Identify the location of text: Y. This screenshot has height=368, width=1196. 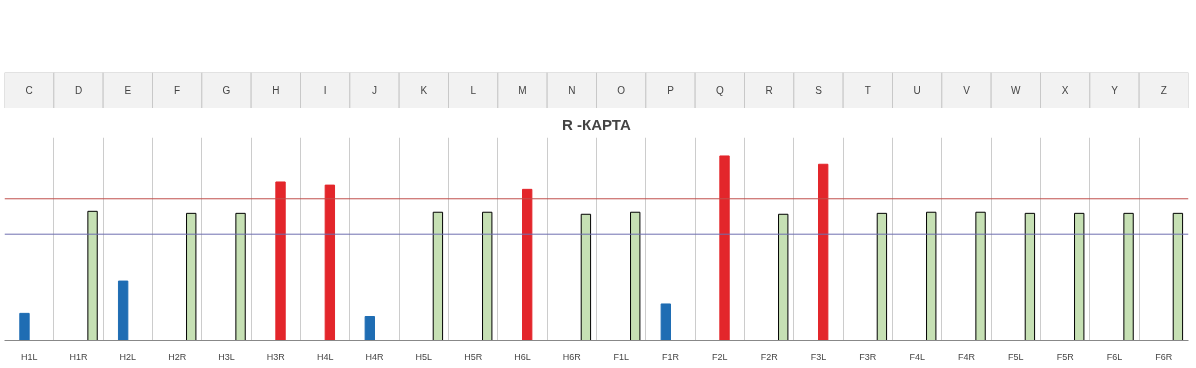
(1115, 90).